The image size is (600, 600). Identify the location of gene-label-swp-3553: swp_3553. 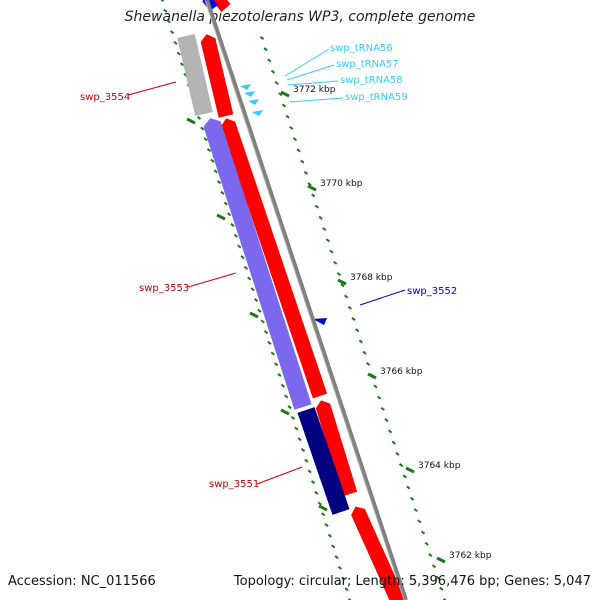
(164, 288).